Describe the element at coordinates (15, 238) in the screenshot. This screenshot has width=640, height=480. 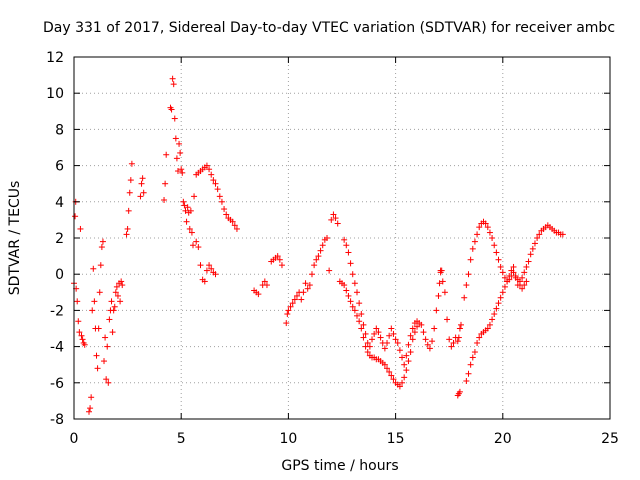
I see `y-axis-label: SDTVAR / TECUs` at that location.